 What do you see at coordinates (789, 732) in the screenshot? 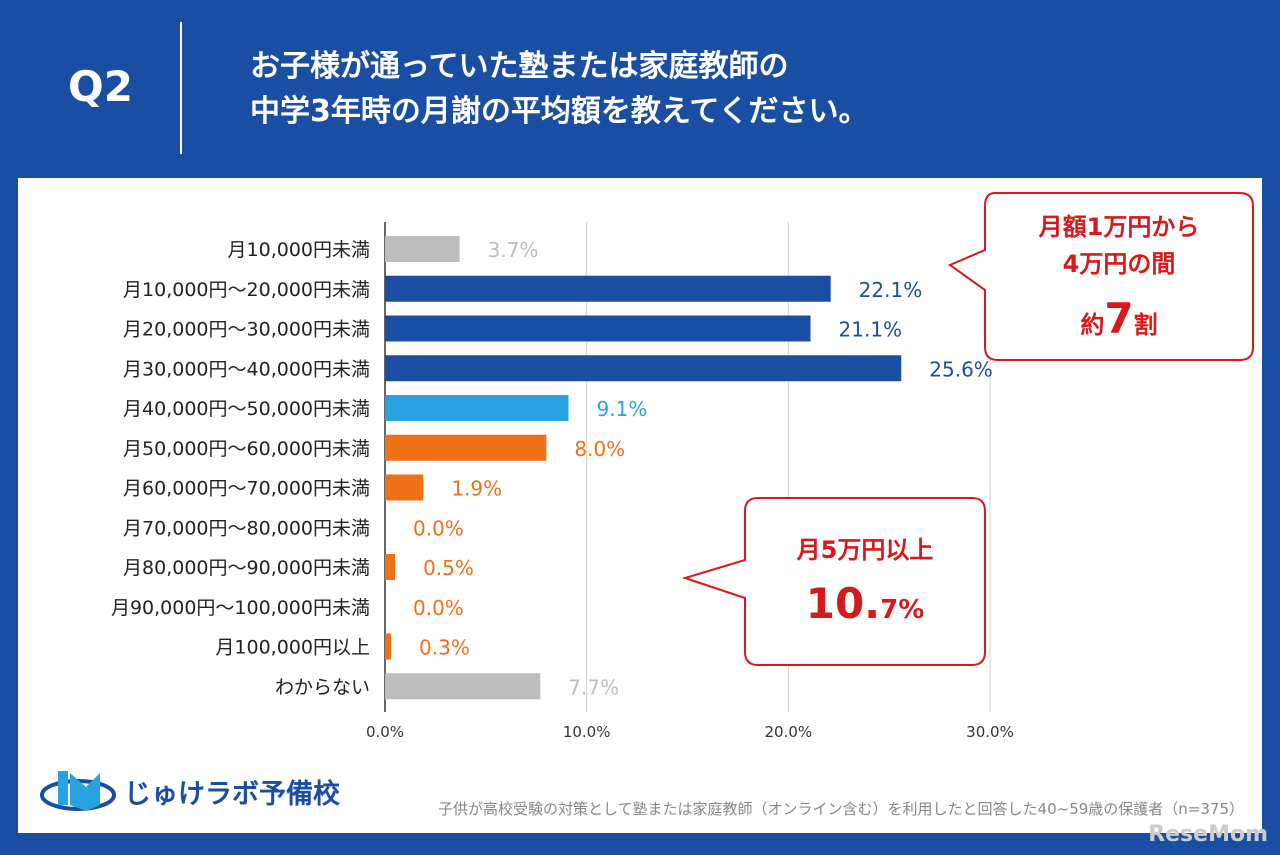
I see `x-tick-label: 20.0%` at bounding box center [789, 732].